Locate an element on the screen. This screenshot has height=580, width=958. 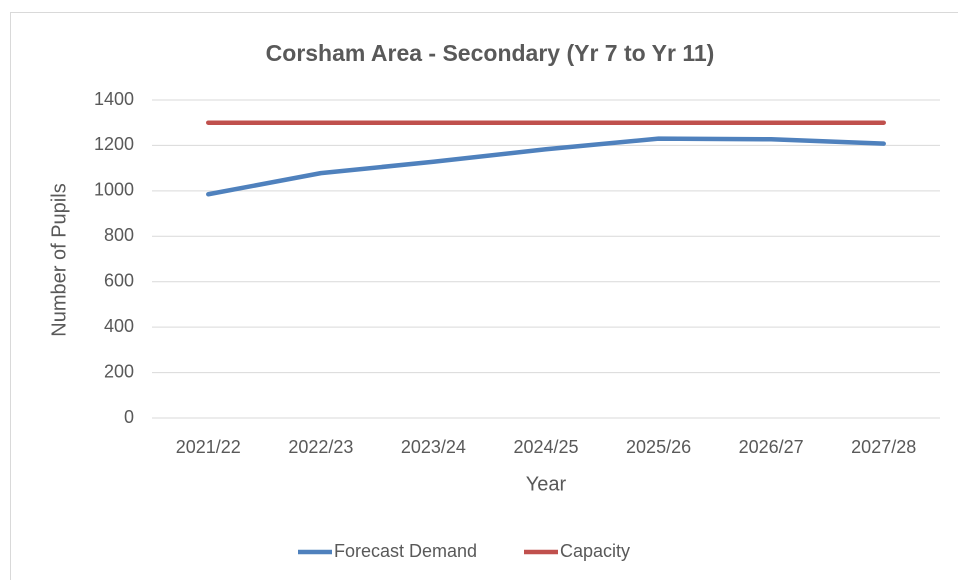
x-tick-label: 2027/28 is located at coordinates (883, 447).